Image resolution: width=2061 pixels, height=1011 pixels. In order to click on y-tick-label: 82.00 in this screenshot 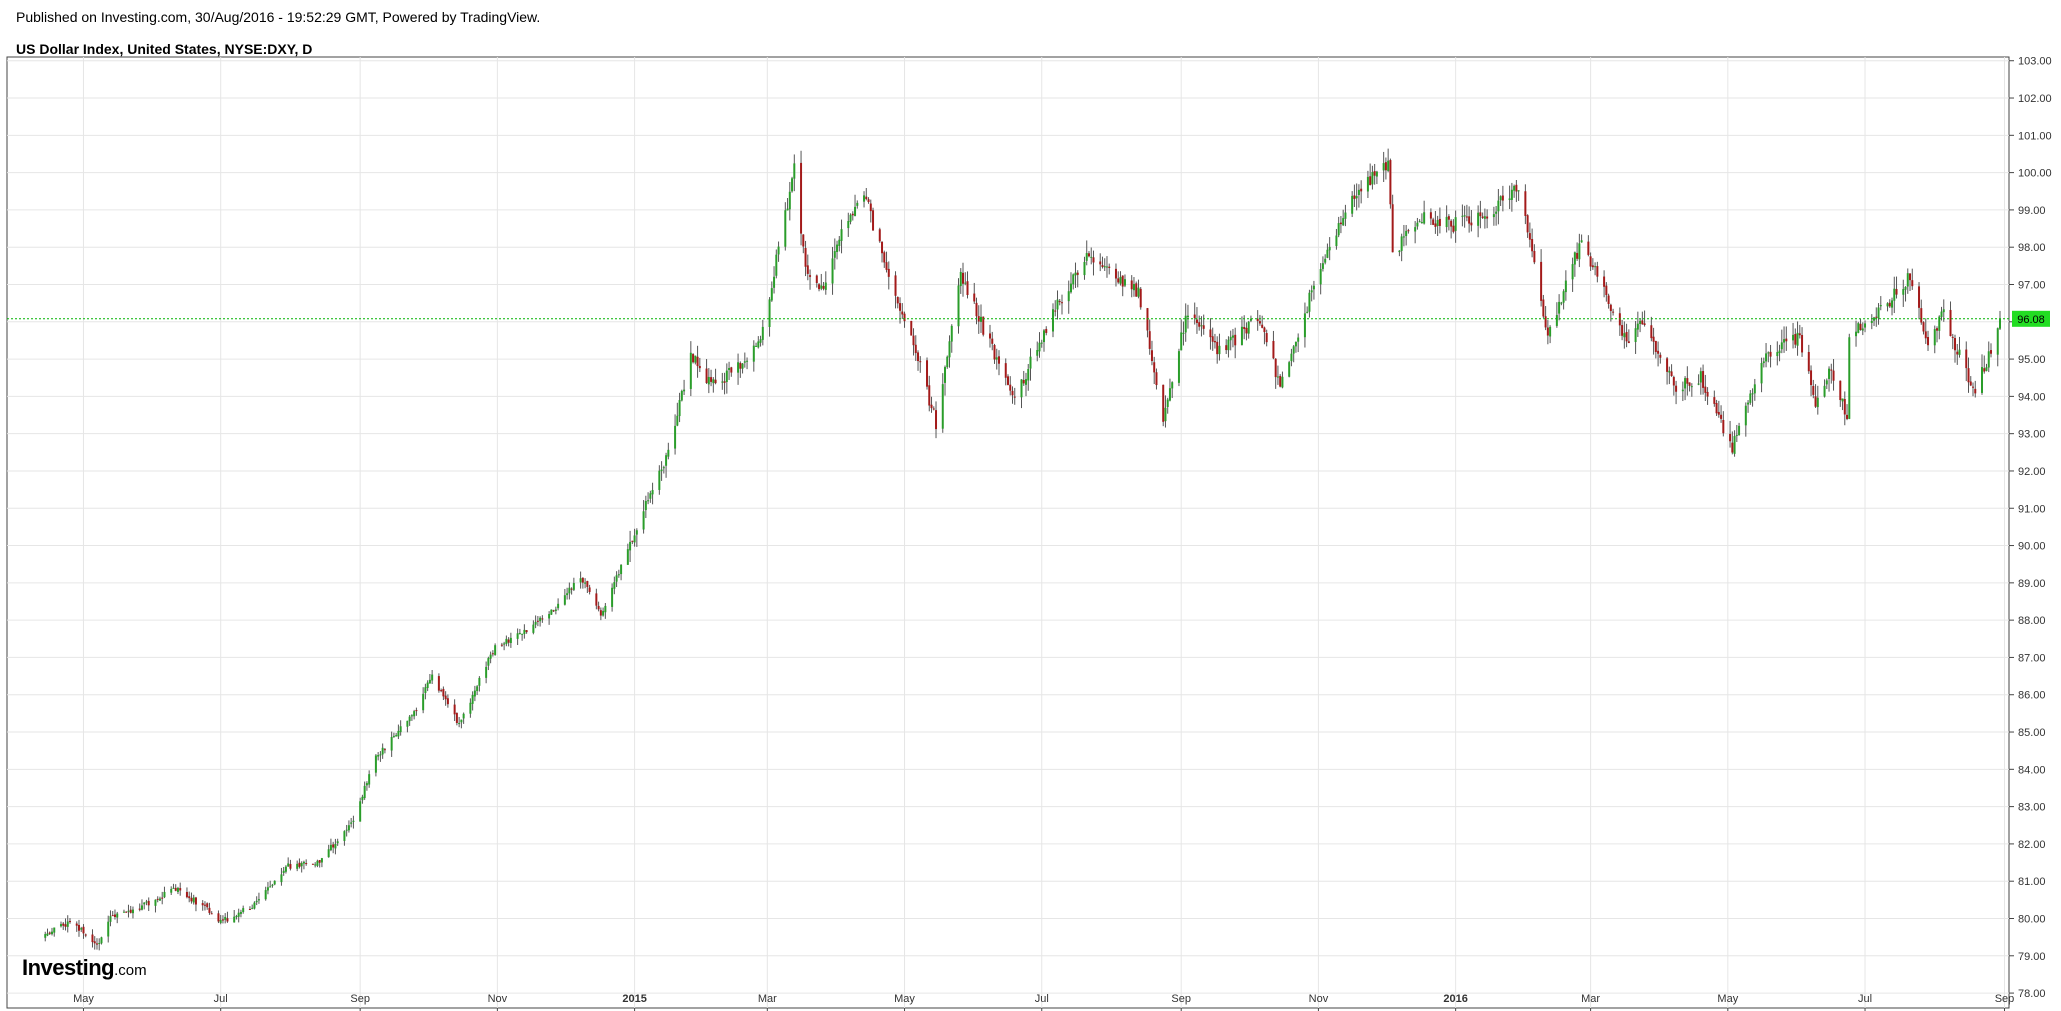, I will do `click(2032, 845)`.